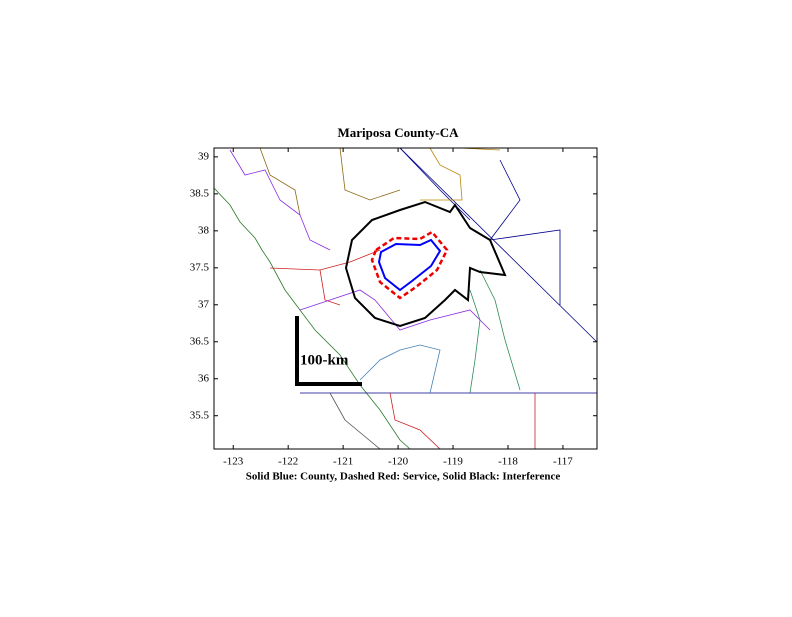 The height and width of the screenshot is (617, 792). What do you see at coordinates (204, 304) in the screenshot?
I see `y-tick-label: 37` at bounding box center [204, 304].